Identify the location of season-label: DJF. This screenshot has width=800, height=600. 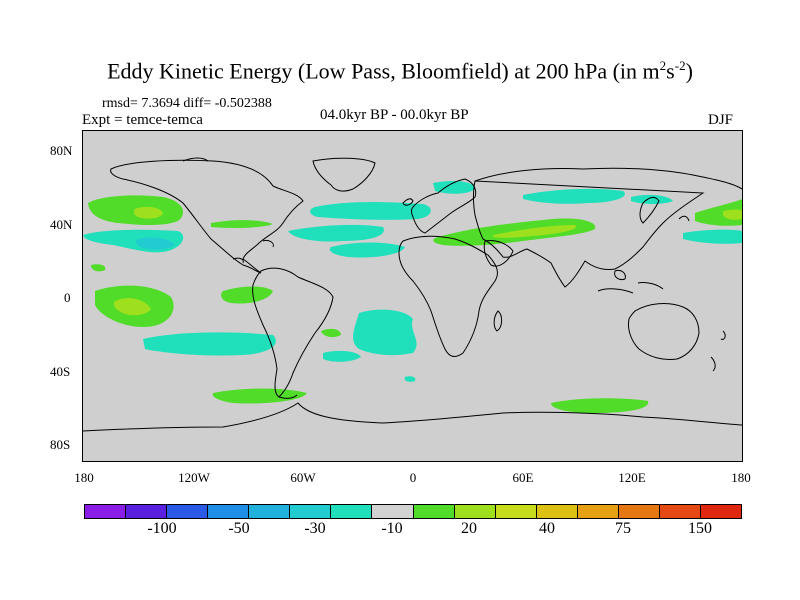
(721, 120).